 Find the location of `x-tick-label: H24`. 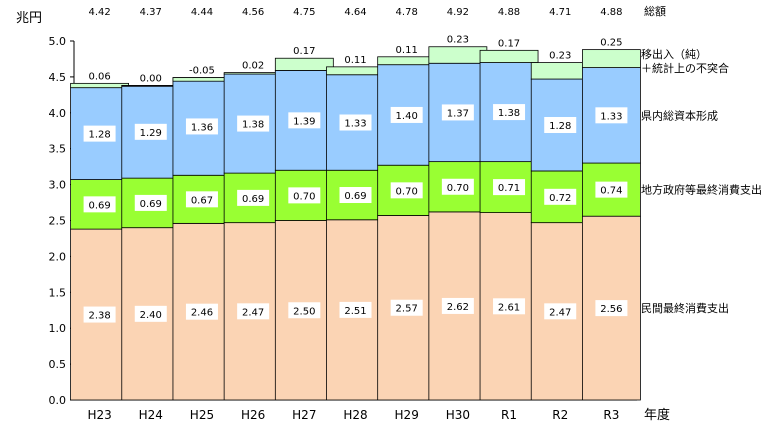

x-tick-label: H24 is located at coordinates (151, 415).